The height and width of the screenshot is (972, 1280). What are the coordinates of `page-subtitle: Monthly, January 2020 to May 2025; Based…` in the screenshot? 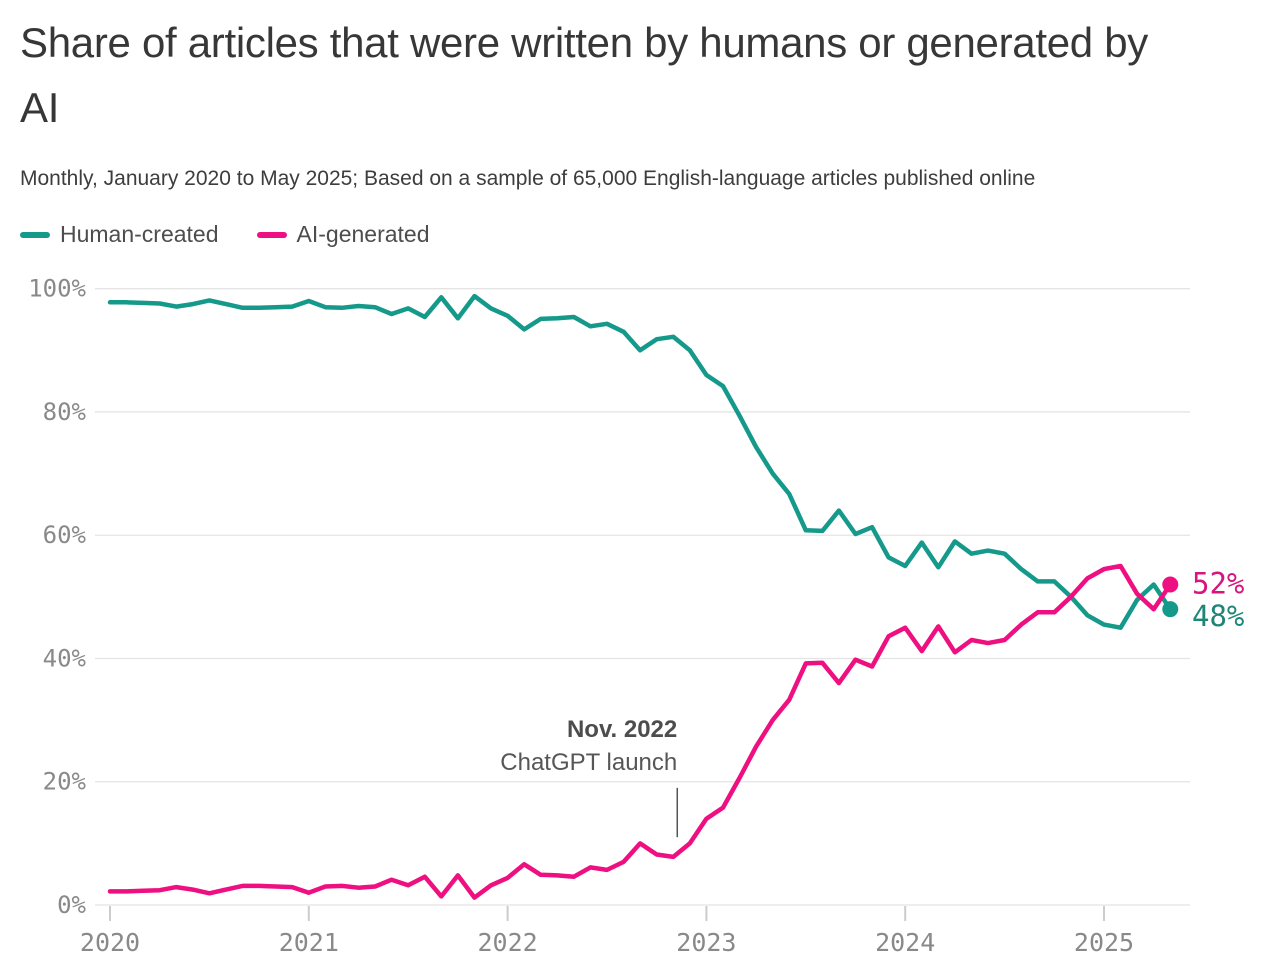 It's located at (528, 179).